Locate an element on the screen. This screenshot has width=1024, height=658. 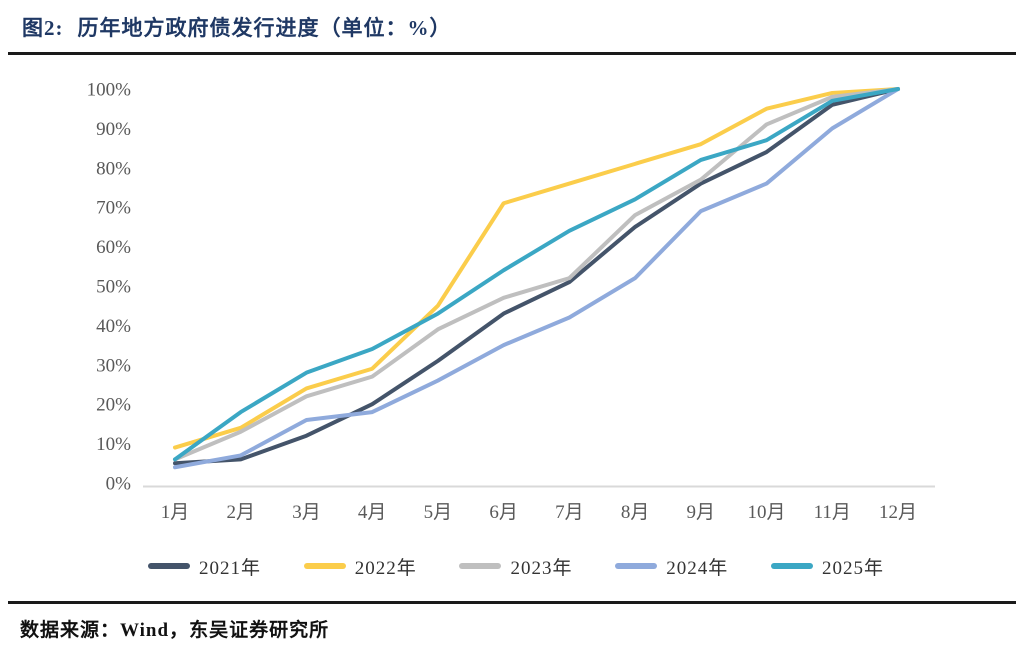
x-axis-tick-label: 8月 is located at coordinates (635, 512).